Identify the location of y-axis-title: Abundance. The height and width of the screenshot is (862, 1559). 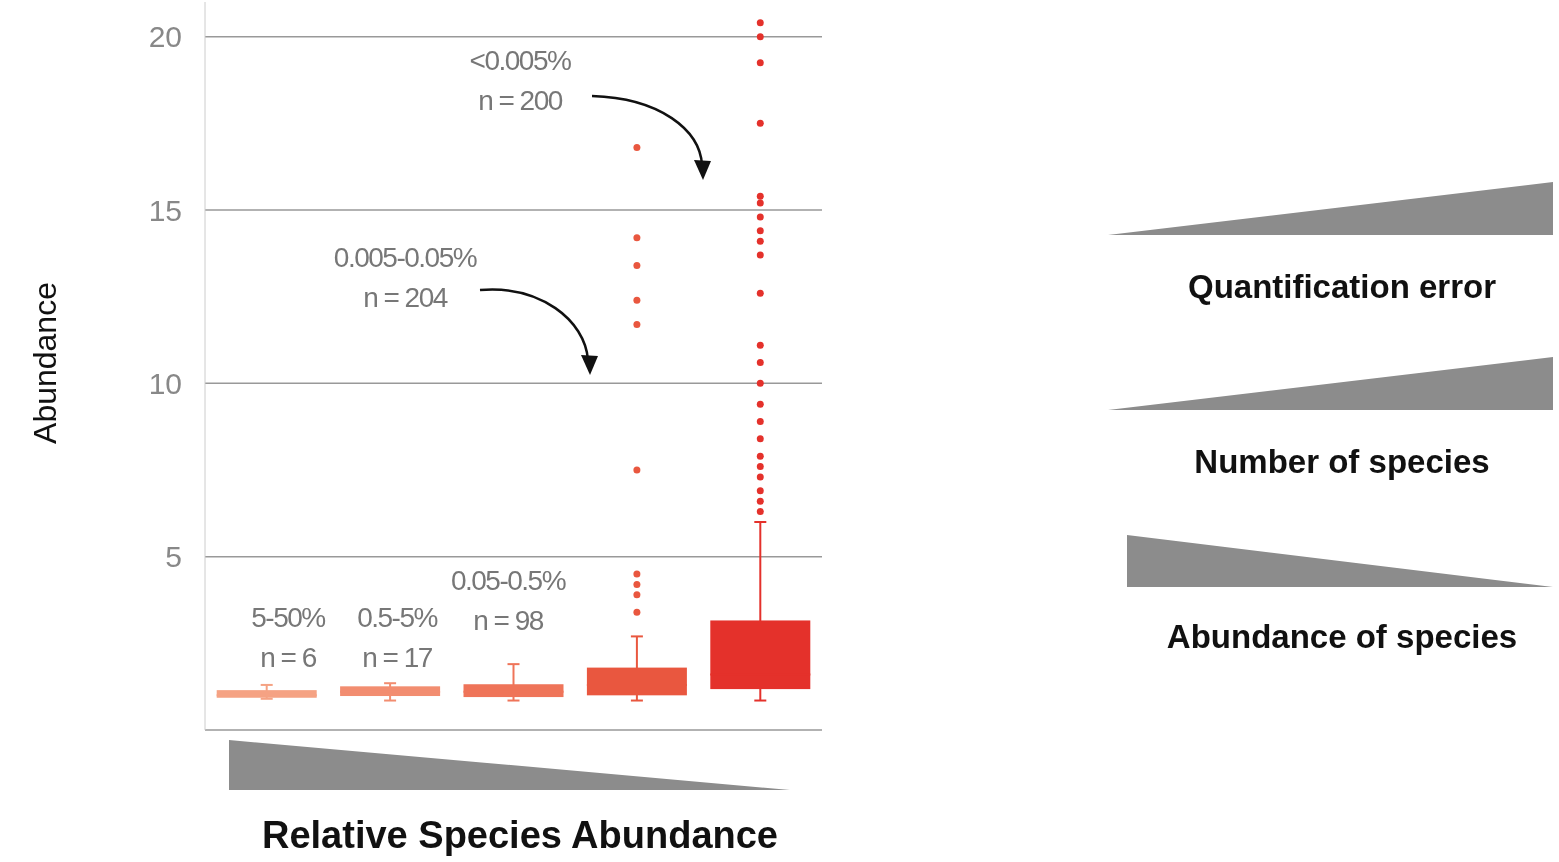
(45, 363).